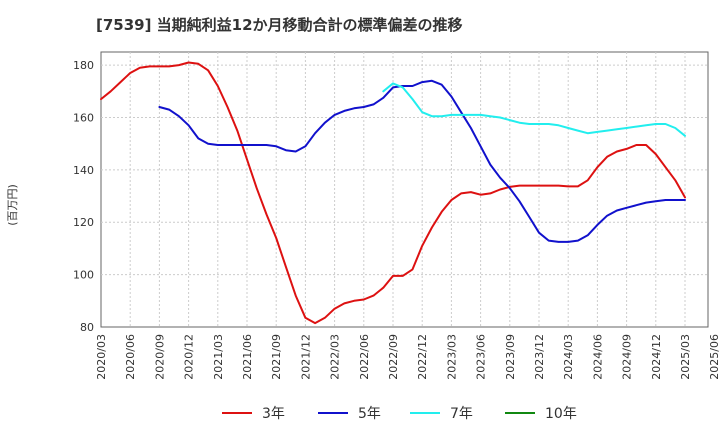 The height and width of the screenshot is (440, 720). What do you see at coordinates (656, 357) in the screenshot?
I see `x-tick-label: 2024/12` at bounding box center [656, 357].